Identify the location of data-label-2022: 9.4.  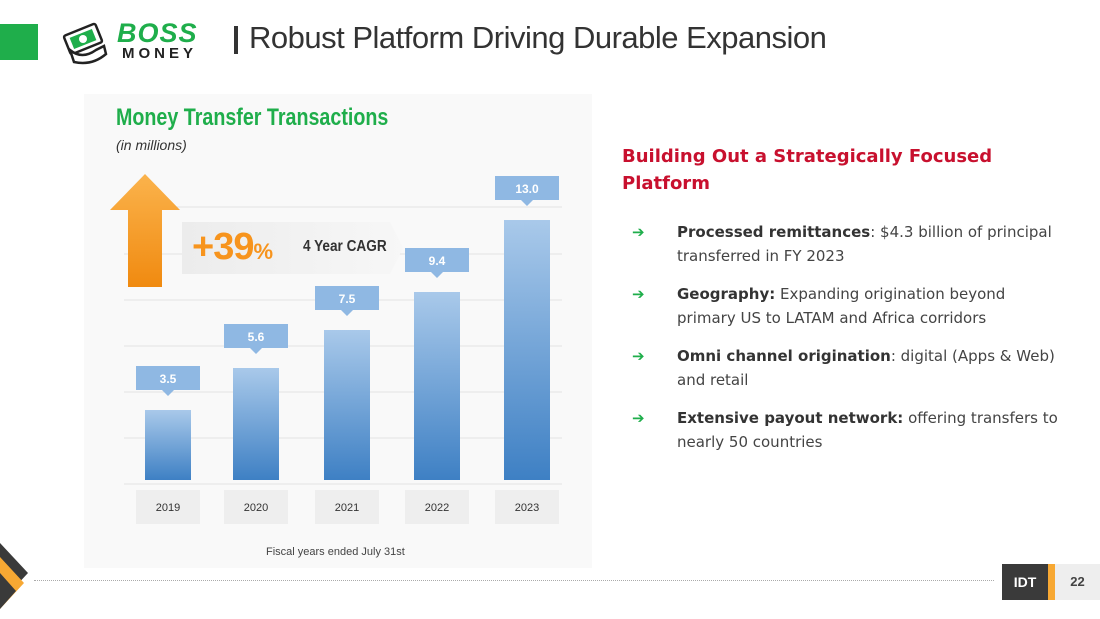
(437, 263).